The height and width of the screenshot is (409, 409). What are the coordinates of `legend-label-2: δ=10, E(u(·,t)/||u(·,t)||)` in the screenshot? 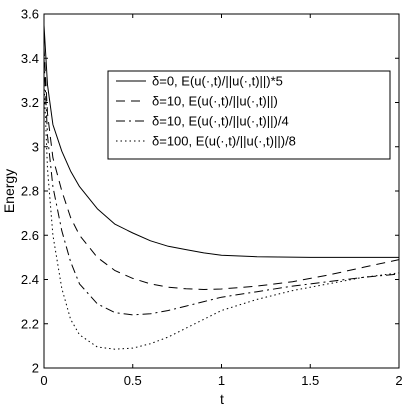 It's located at (215, 101).